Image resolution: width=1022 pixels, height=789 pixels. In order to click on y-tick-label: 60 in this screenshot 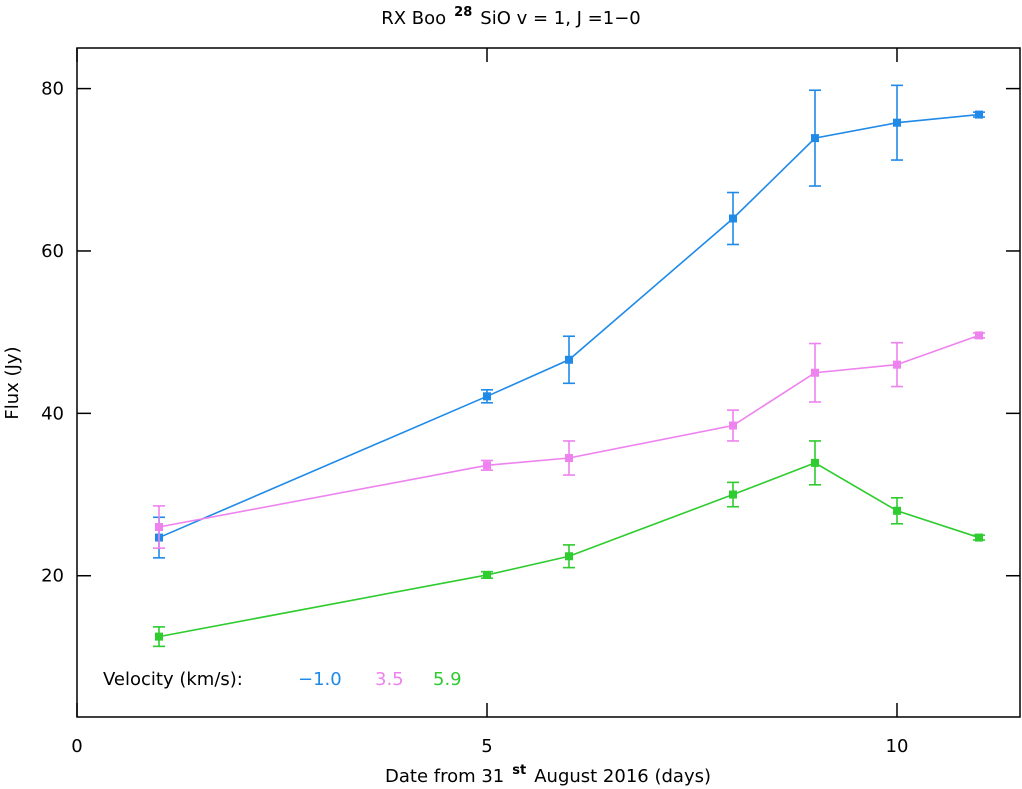, I will do `click(52, 251)`.